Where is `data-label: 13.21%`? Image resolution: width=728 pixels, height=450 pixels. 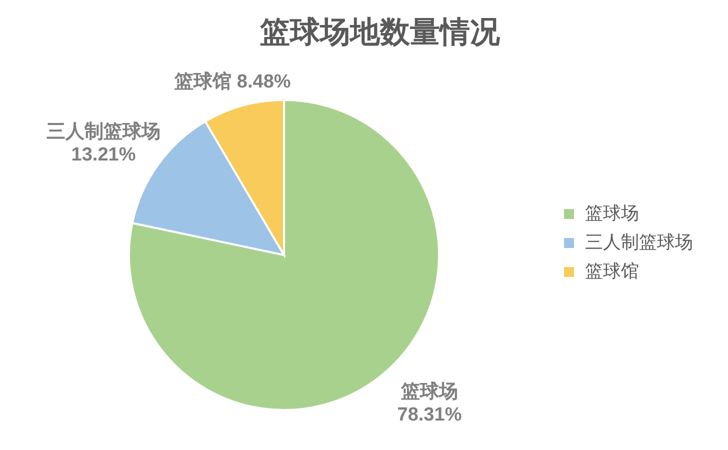
data-label: 13.21% is located at coordinates (103, 155).